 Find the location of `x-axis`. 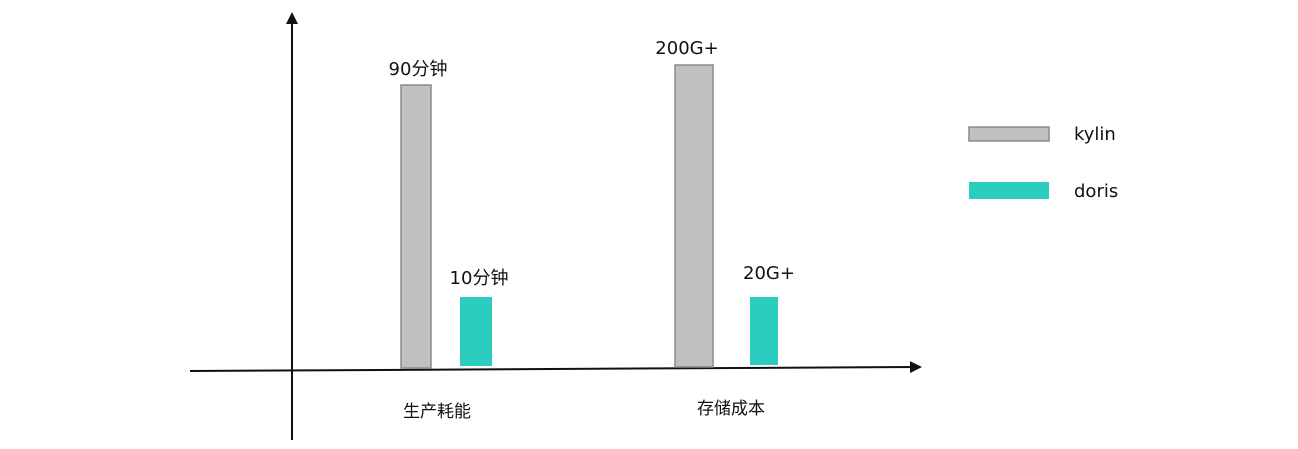

x-axis is located at coordinates (555, 367).